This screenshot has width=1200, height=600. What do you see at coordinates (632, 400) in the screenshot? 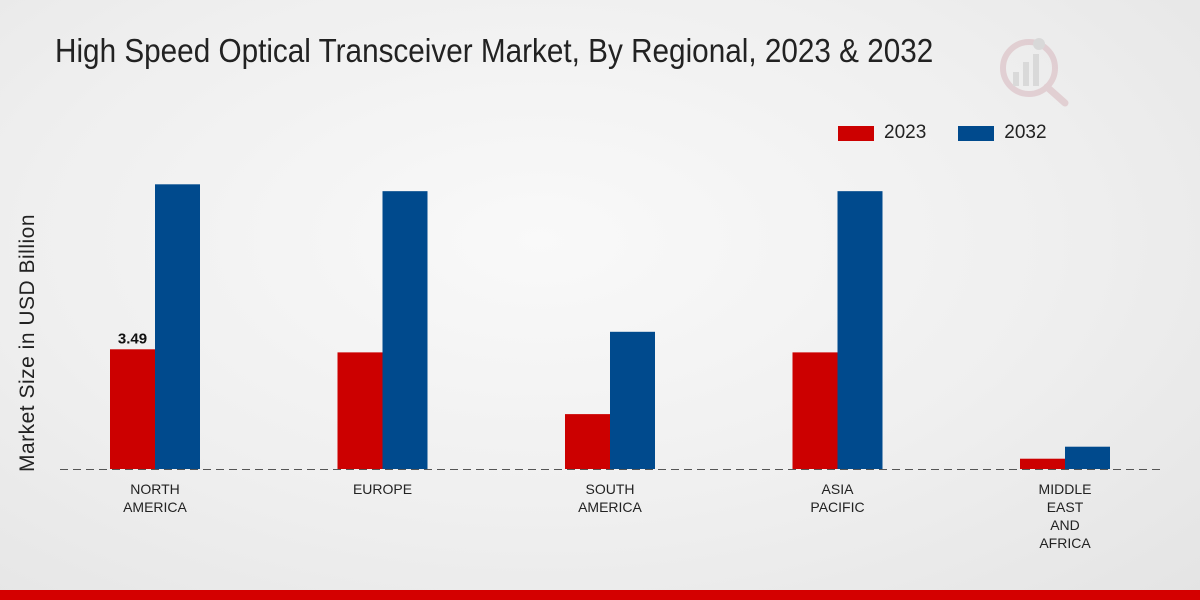
I see `bar-2032-south-america` at bounding box center [632, 400].